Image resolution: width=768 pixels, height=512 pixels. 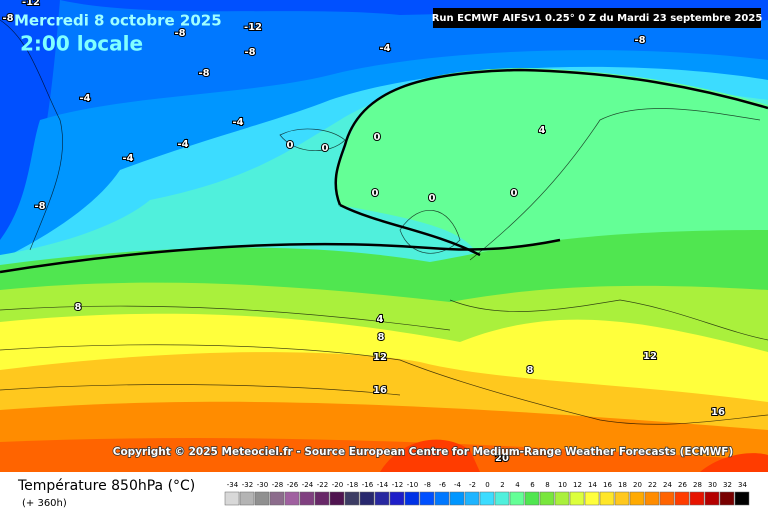 What do you see at coordinates (622, 485) in the screenshot?
I see `legend-label: 18` at bounding box center [622, 485].